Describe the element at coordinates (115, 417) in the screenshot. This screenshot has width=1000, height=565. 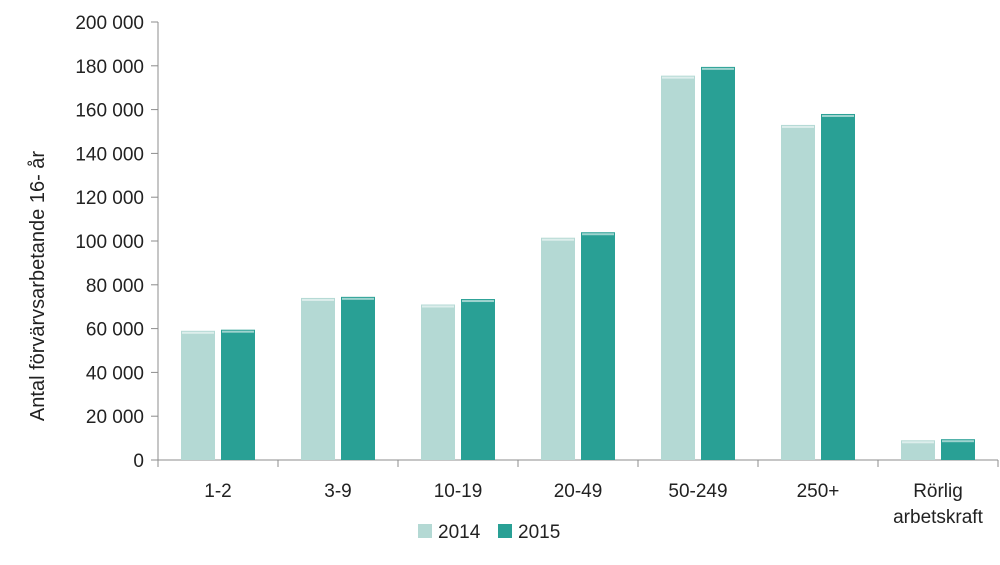
I see `y-tick-label: 20 000` at that location.